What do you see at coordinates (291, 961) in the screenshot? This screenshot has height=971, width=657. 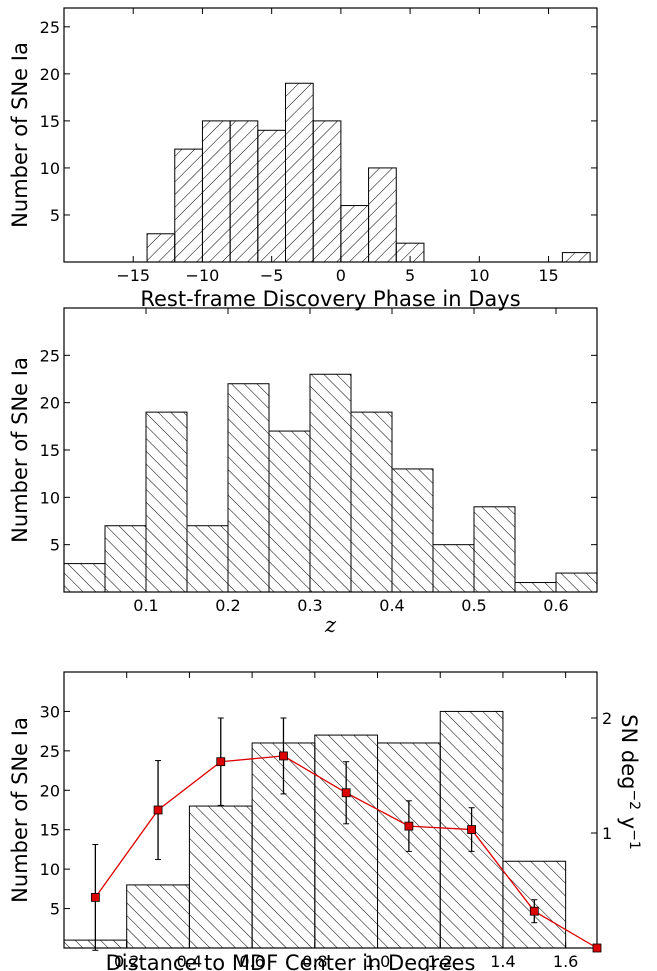 I see `x-axis-label: Distance to MDF Center in Degrees` at bounding box center [291, 961].